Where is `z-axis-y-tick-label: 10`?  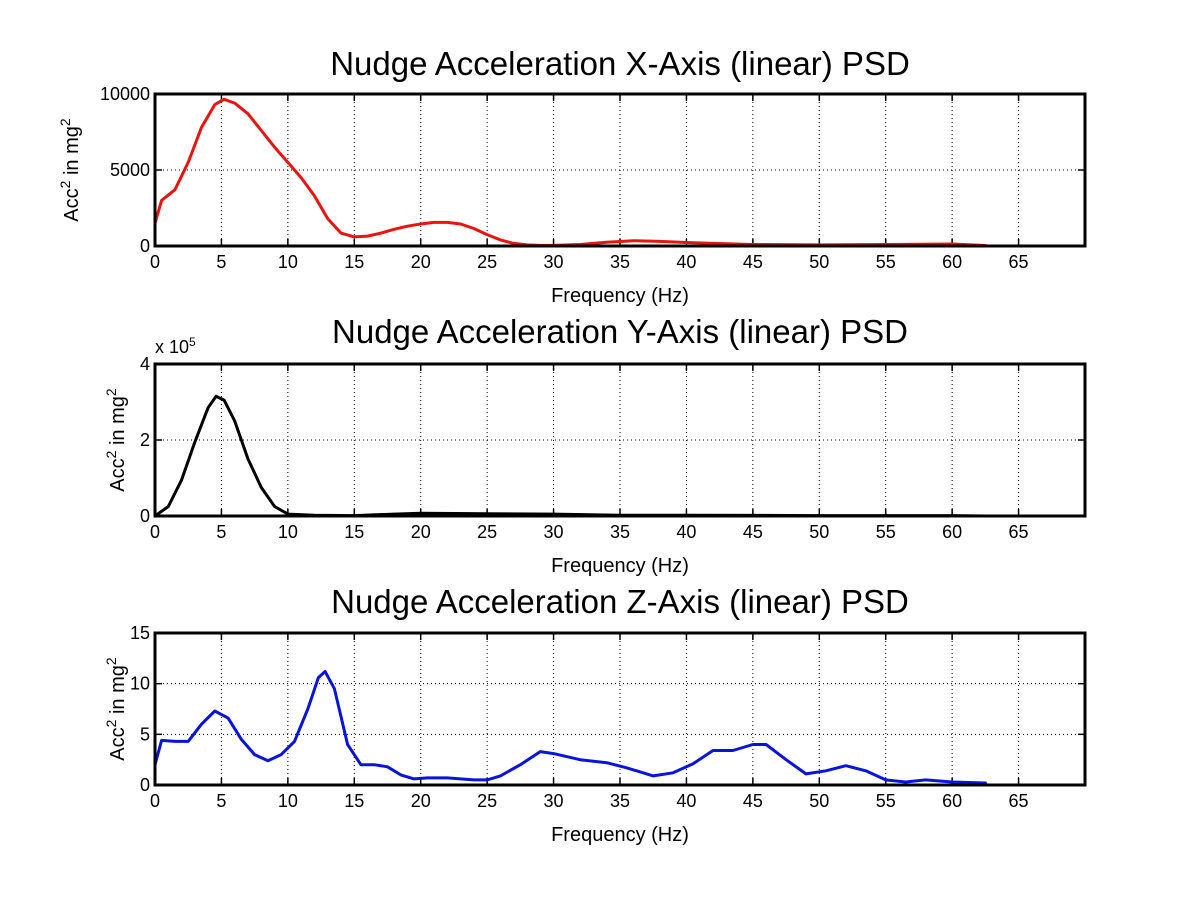
z-axis-y-tick-label: 10 is located at coordinates (140, 684).